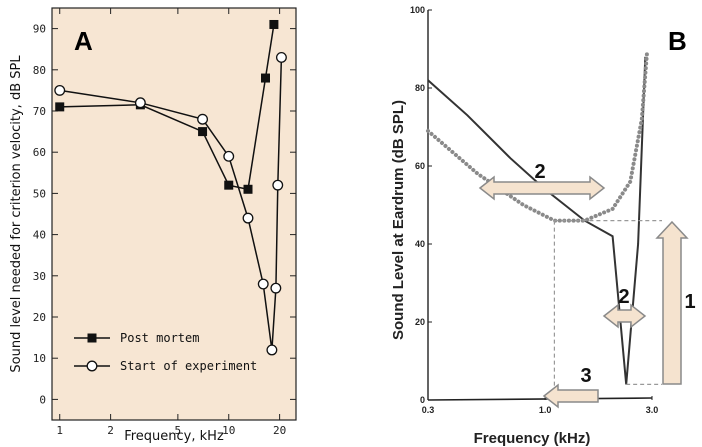 The image size is (702, 447). I want to click on guide-lines, so click(607, 310).